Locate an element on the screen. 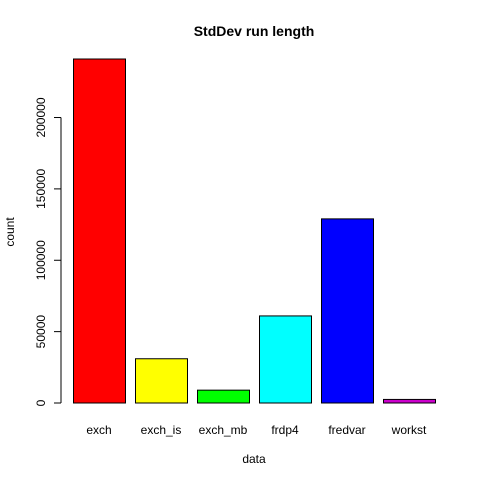 Image resolution: width=480 pixels, height=480 pixels. y-tick-label: 50000 is located at coordinates (41, 332).